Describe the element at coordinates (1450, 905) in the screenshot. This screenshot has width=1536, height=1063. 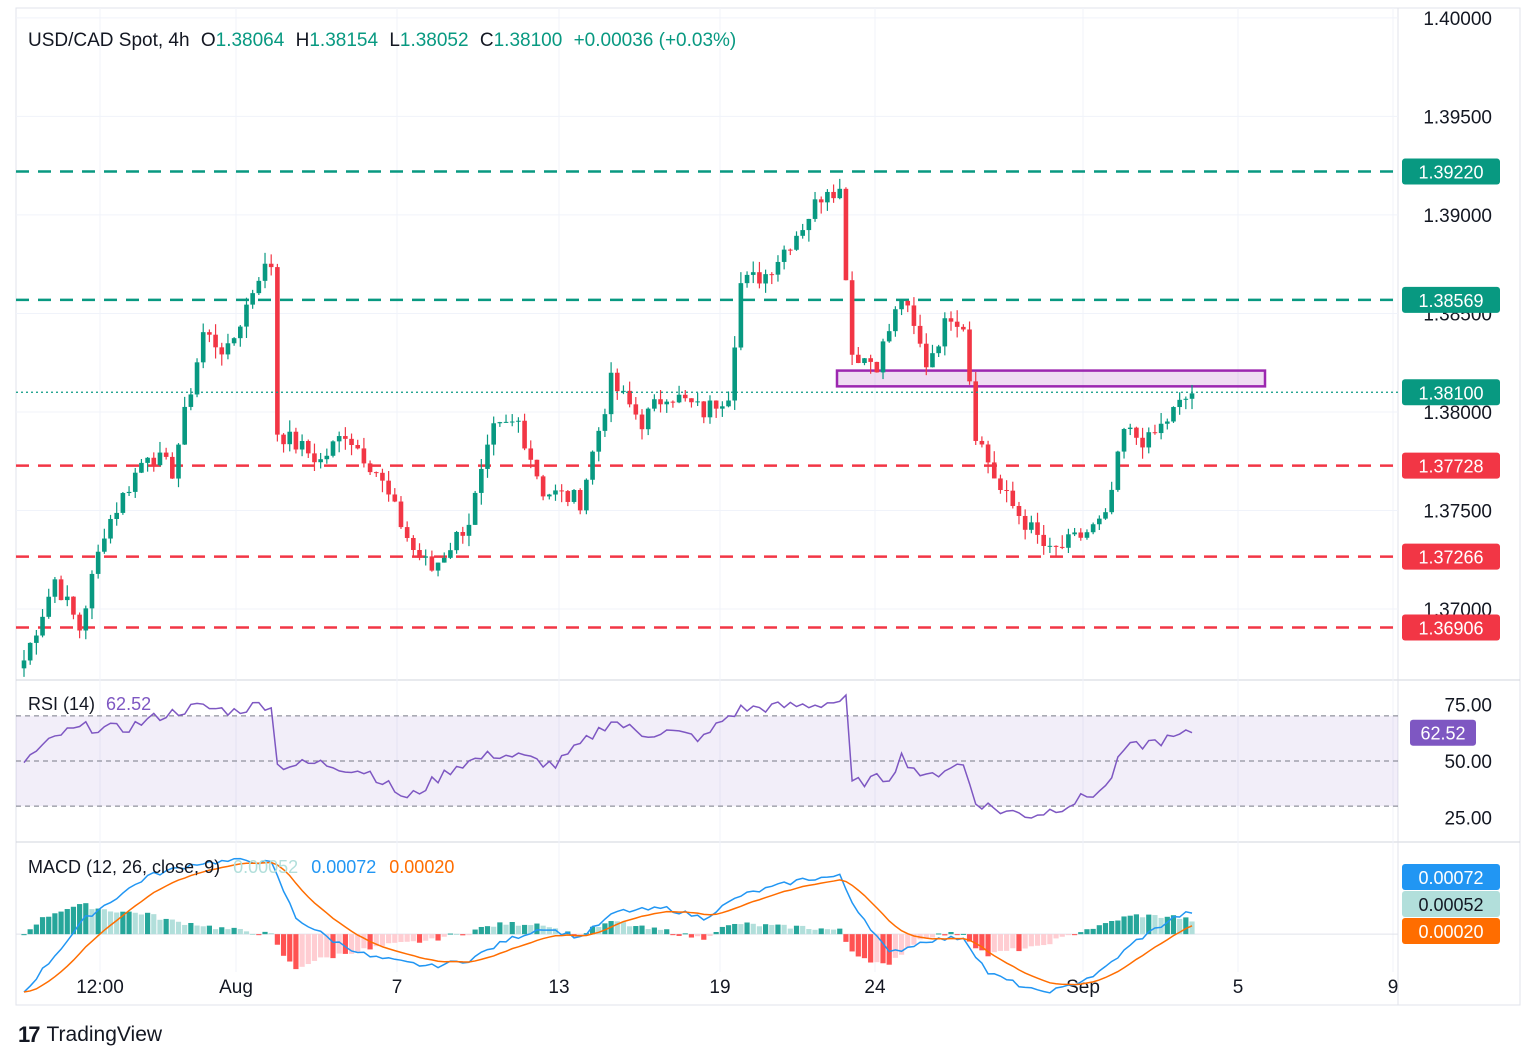
I see `macd-badge-label: 0.00052` at that location.